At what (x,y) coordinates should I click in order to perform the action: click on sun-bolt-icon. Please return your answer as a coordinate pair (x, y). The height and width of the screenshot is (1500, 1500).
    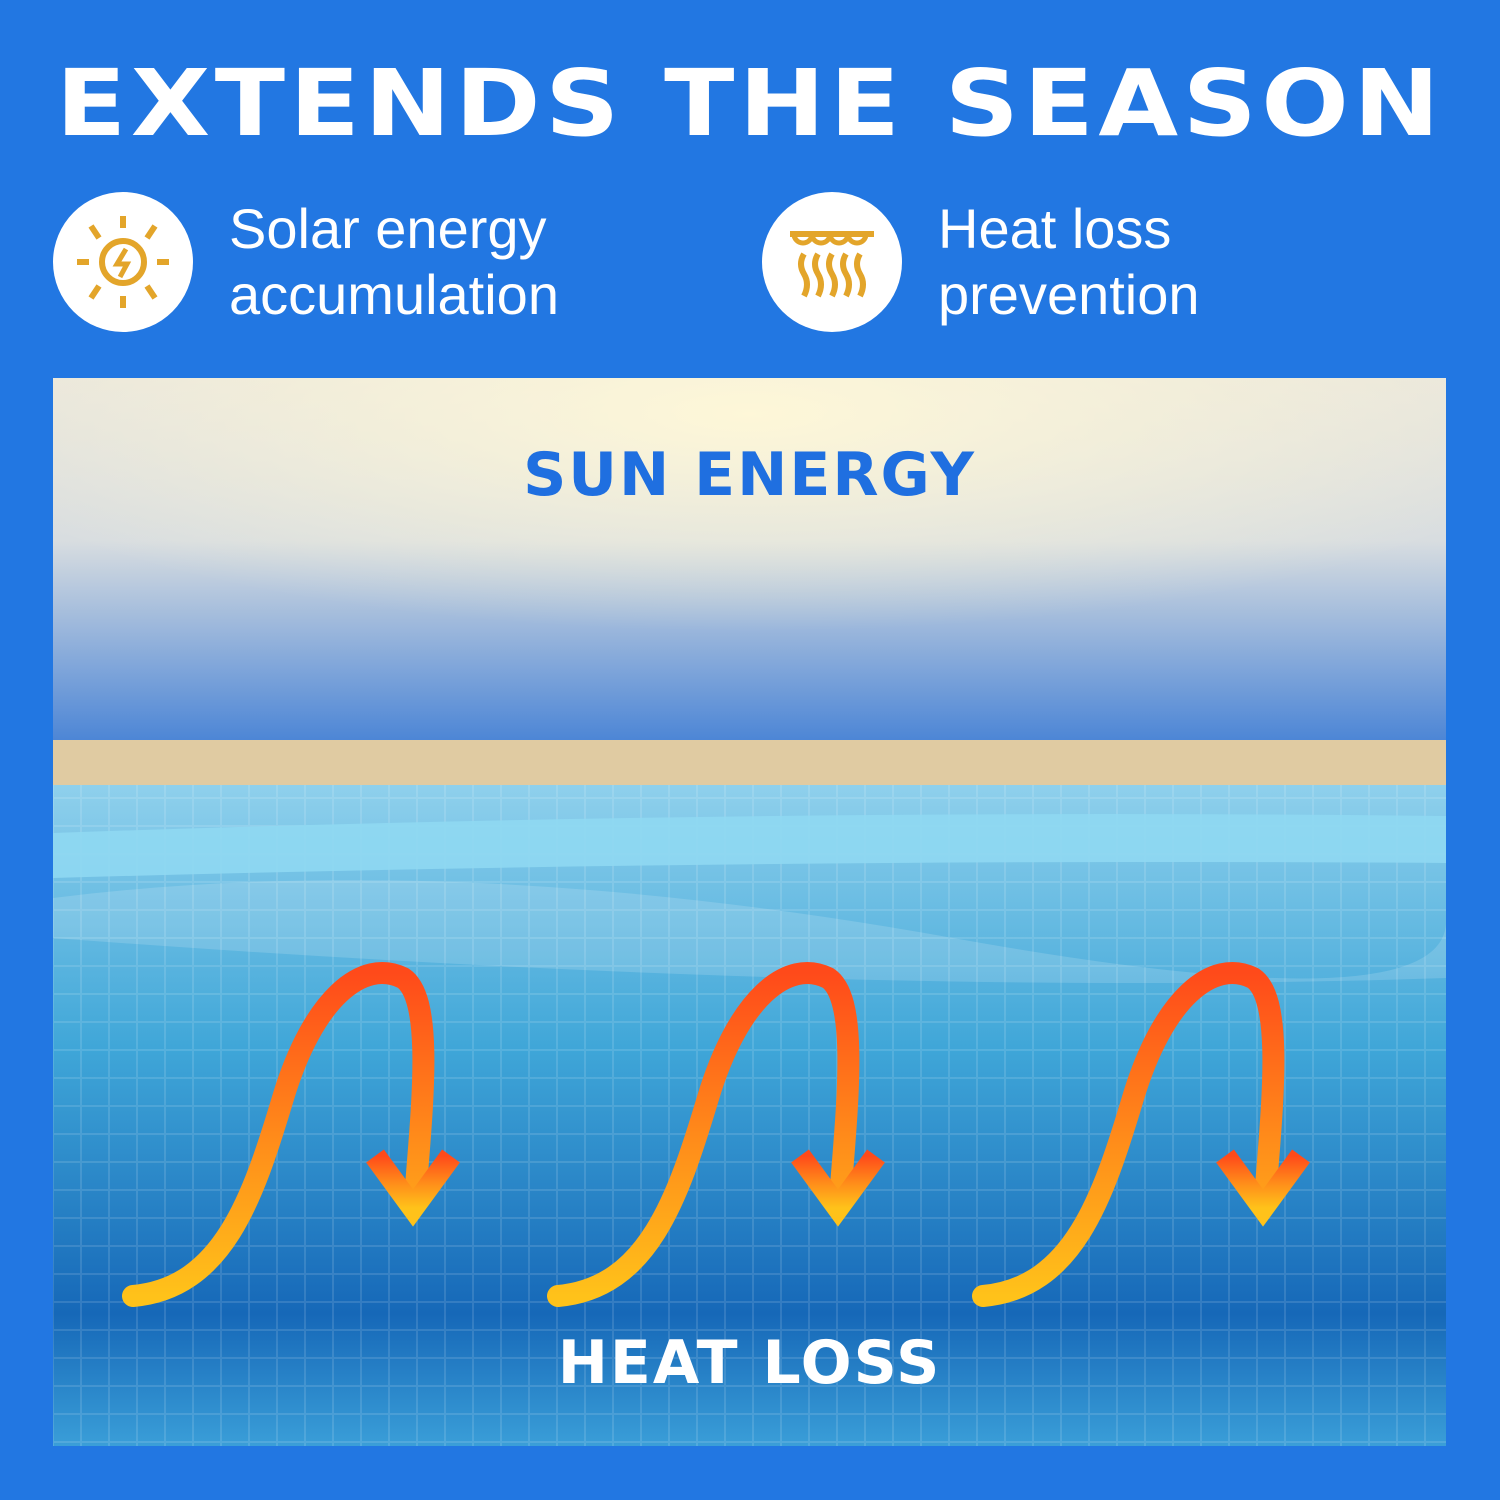
    Looking at the image, I should click on (123, 262).